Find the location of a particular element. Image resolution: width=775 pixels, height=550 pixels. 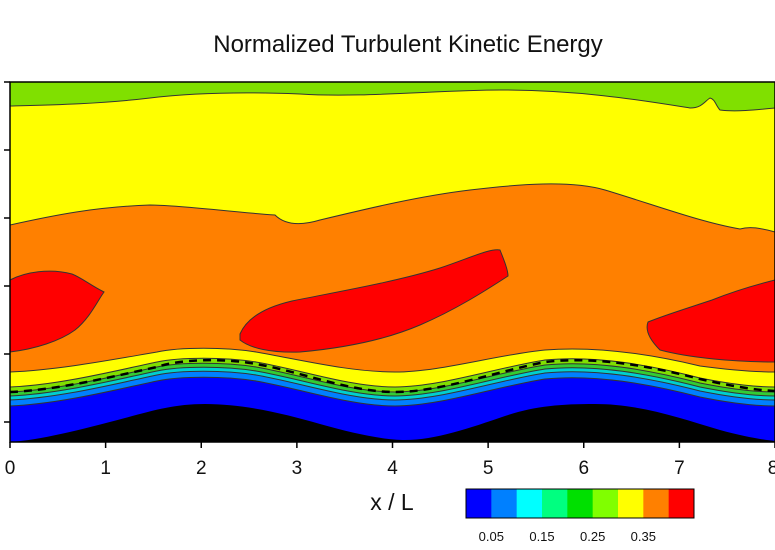

x-tick-label: 5 is located at coordinates (488, 468).